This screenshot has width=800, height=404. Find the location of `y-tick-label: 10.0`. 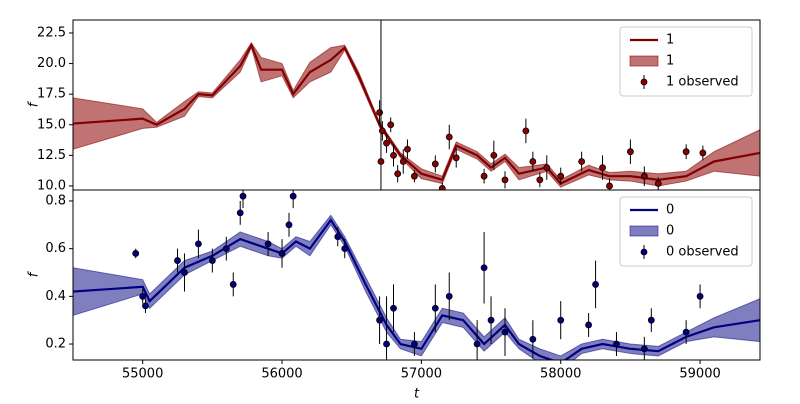

y-tick-label: 10.0 is located at coordinates (51, 185).